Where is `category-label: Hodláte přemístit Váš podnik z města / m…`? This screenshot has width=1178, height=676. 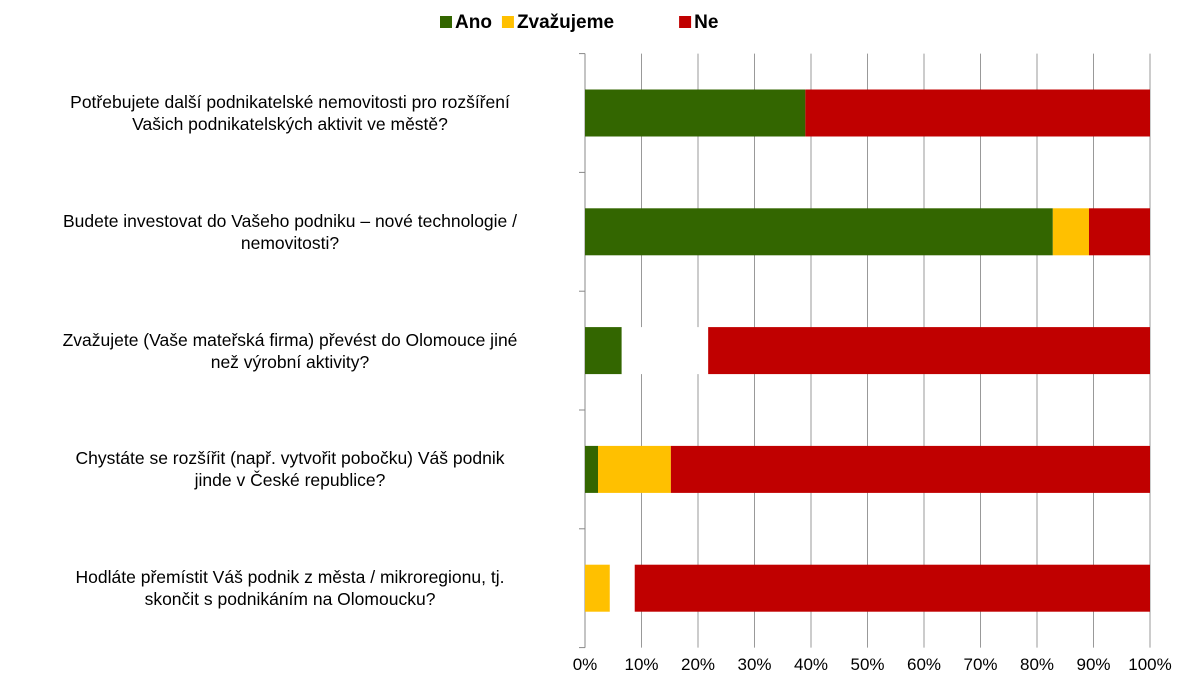 category-label: Hodláte přemístit Váš podnik z města / m… is located at coordinates (290, 588).